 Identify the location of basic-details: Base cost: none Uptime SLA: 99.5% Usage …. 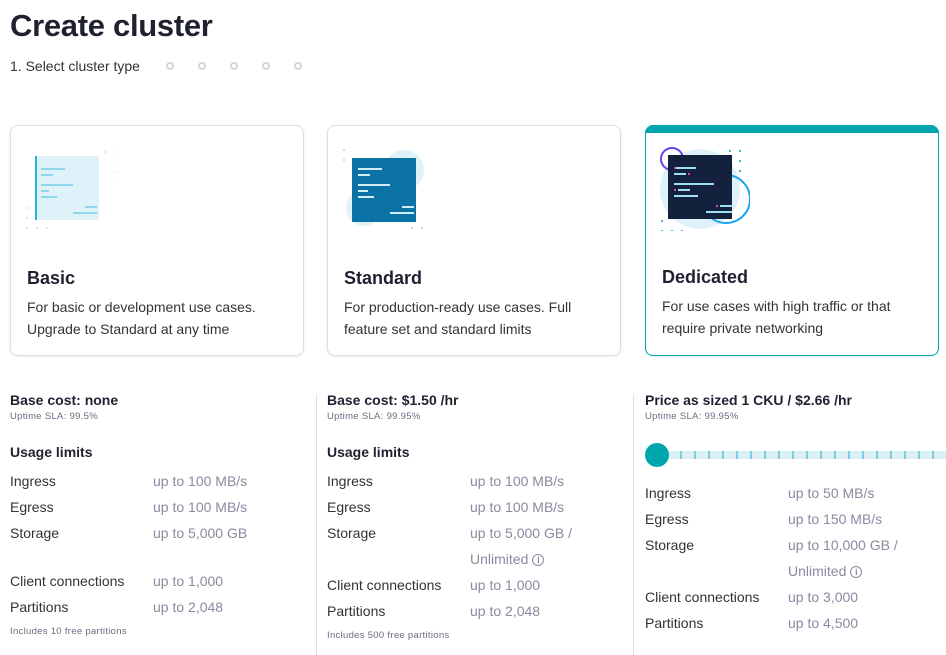
(160, 514).